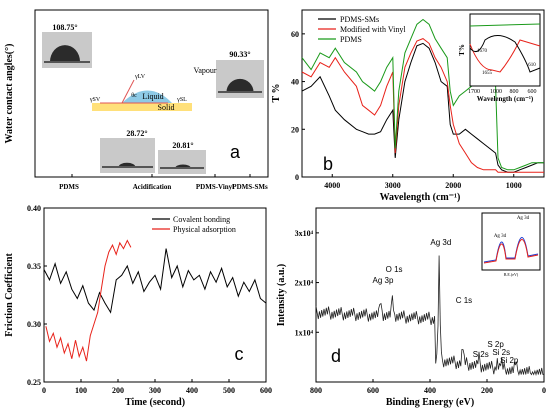 The width and height of the screenshot is (550, 411). Describe the element at coordinates (281, 295) in the screenshot. I see `panel-d-ylabel: Intensity (a.u.)` at that location.